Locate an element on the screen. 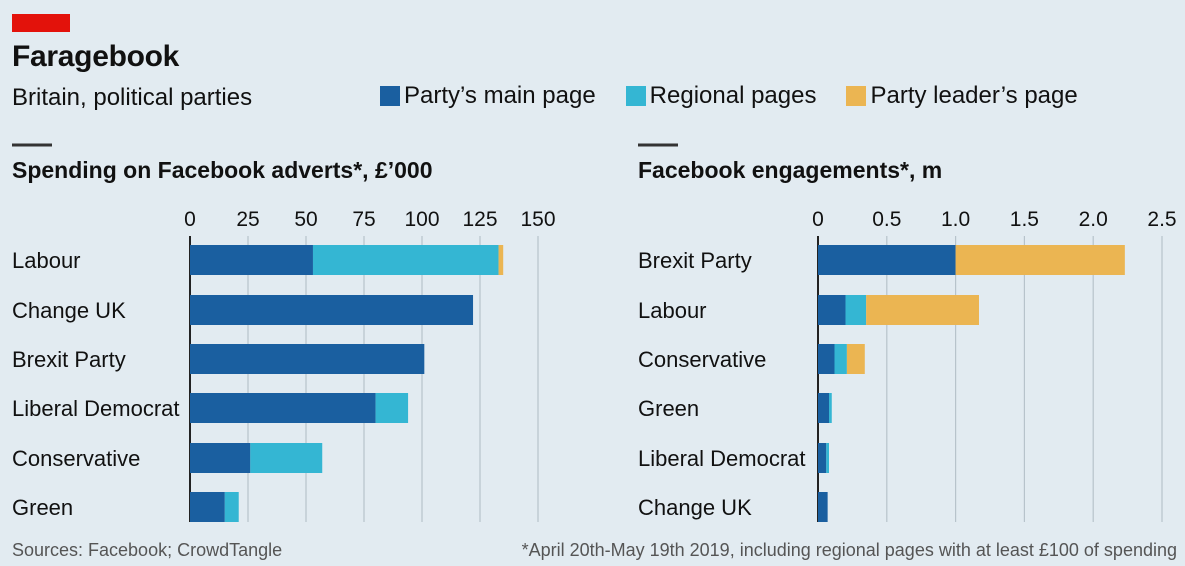 The height and width of the screenshot is (566, 1185). chart-2-category-label: Liberal Democrat is located at coordinates (722, 458).